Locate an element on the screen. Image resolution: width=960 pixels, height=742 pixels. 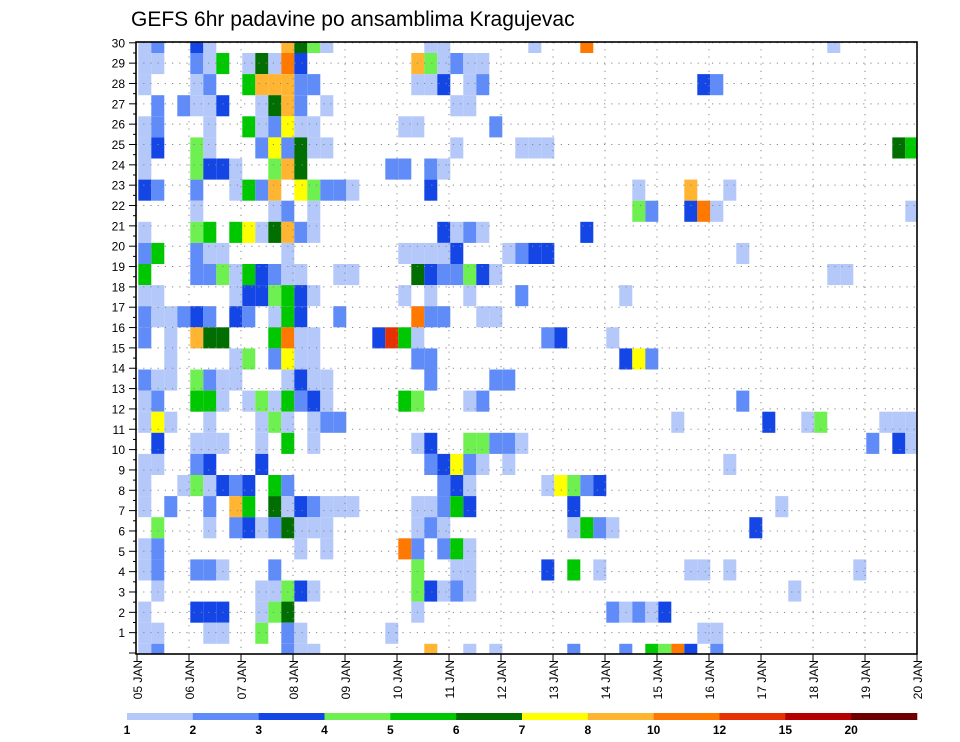
legend-label: 1 is located at coordinates (127, 730).